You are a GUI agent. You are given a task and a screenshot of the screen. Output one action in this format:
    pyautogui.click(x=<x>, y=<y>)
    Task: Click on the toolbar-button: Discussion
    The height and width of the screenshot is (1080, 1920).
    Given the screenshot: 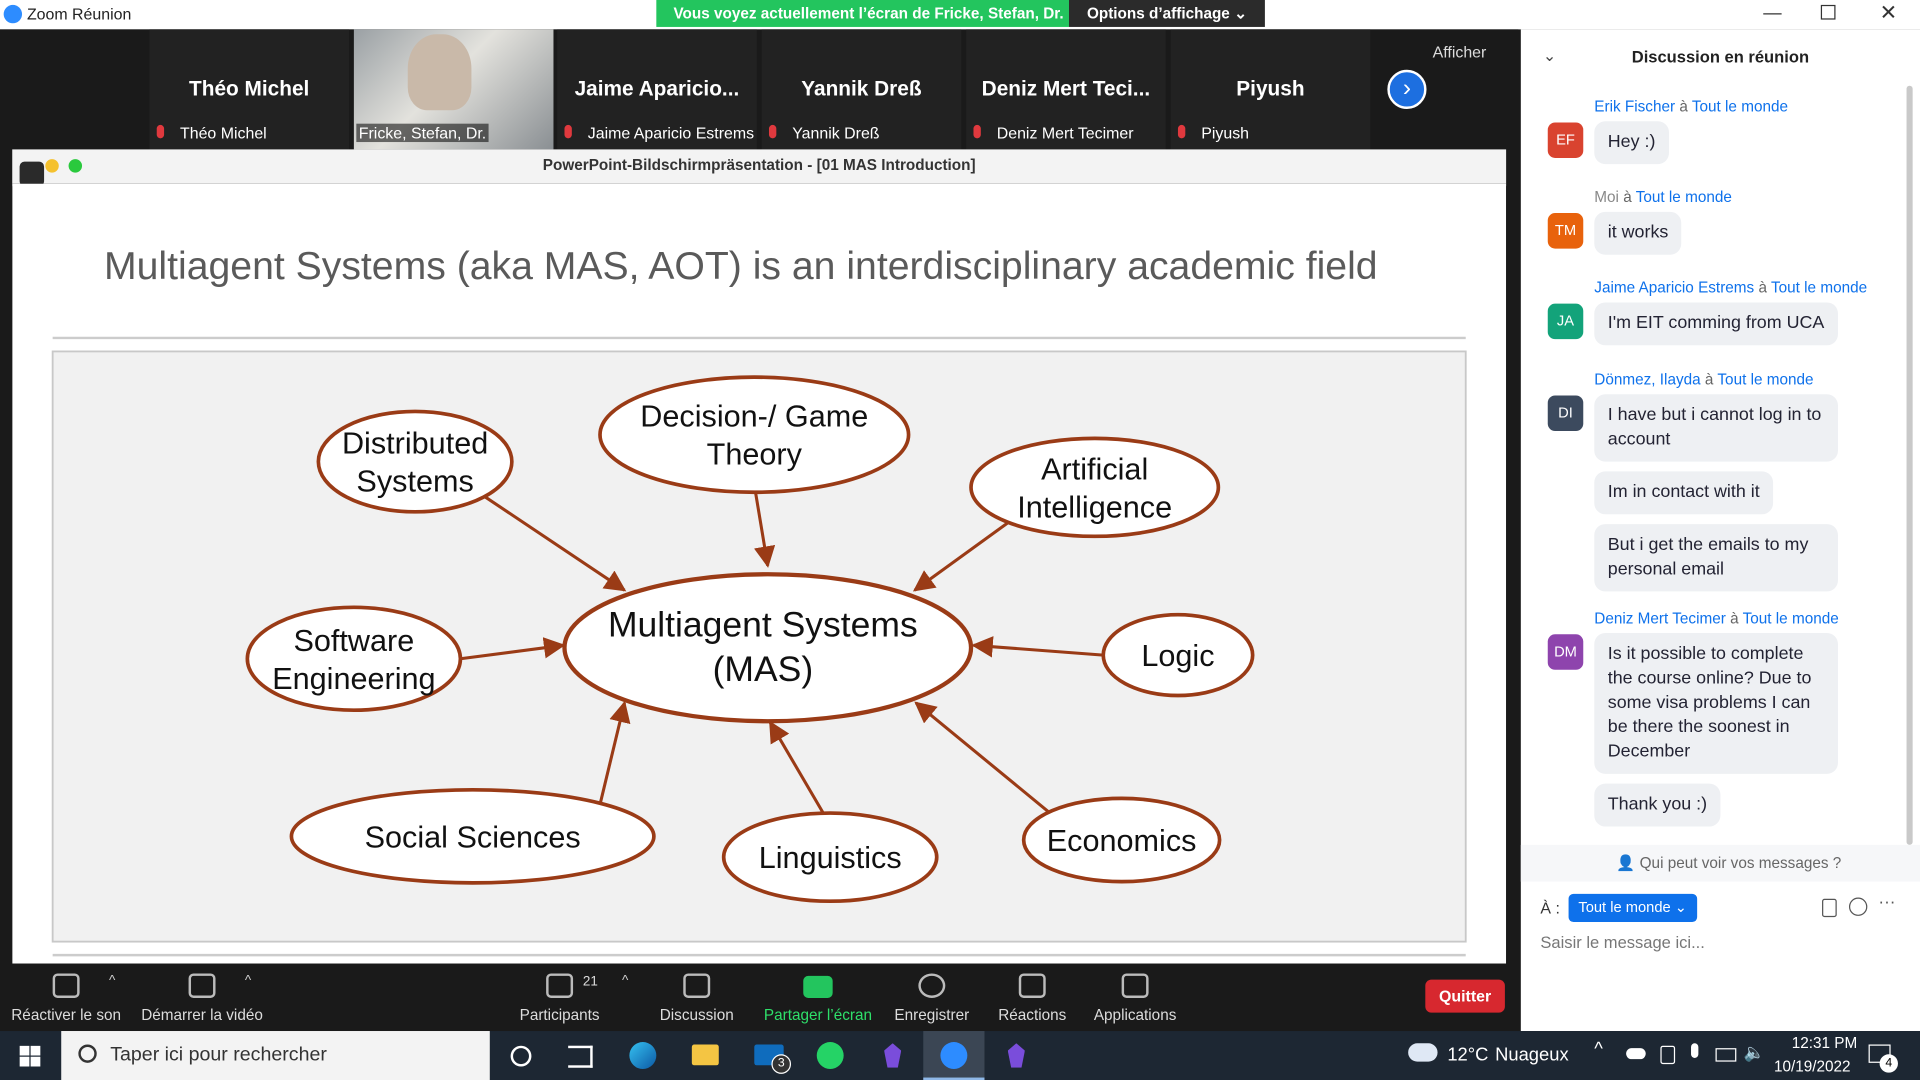 What is the action you would take?
    pyautogui.click(x=696, y=997)
    